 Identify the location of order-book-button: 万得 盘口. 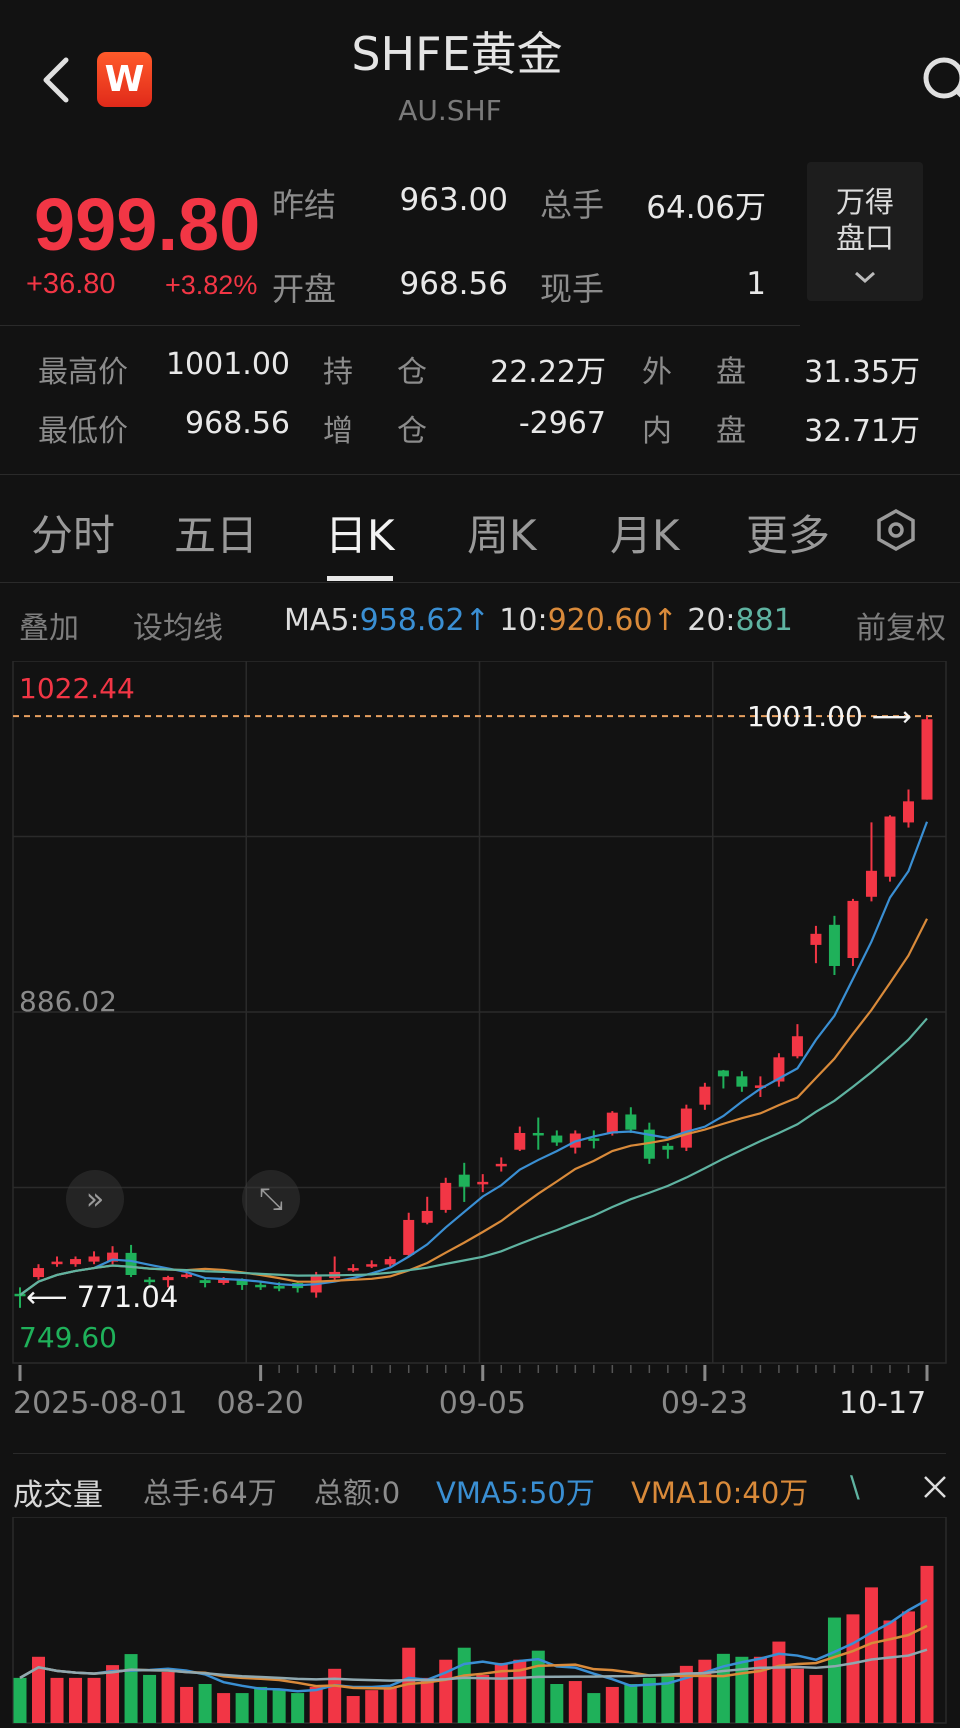
(865, 231).